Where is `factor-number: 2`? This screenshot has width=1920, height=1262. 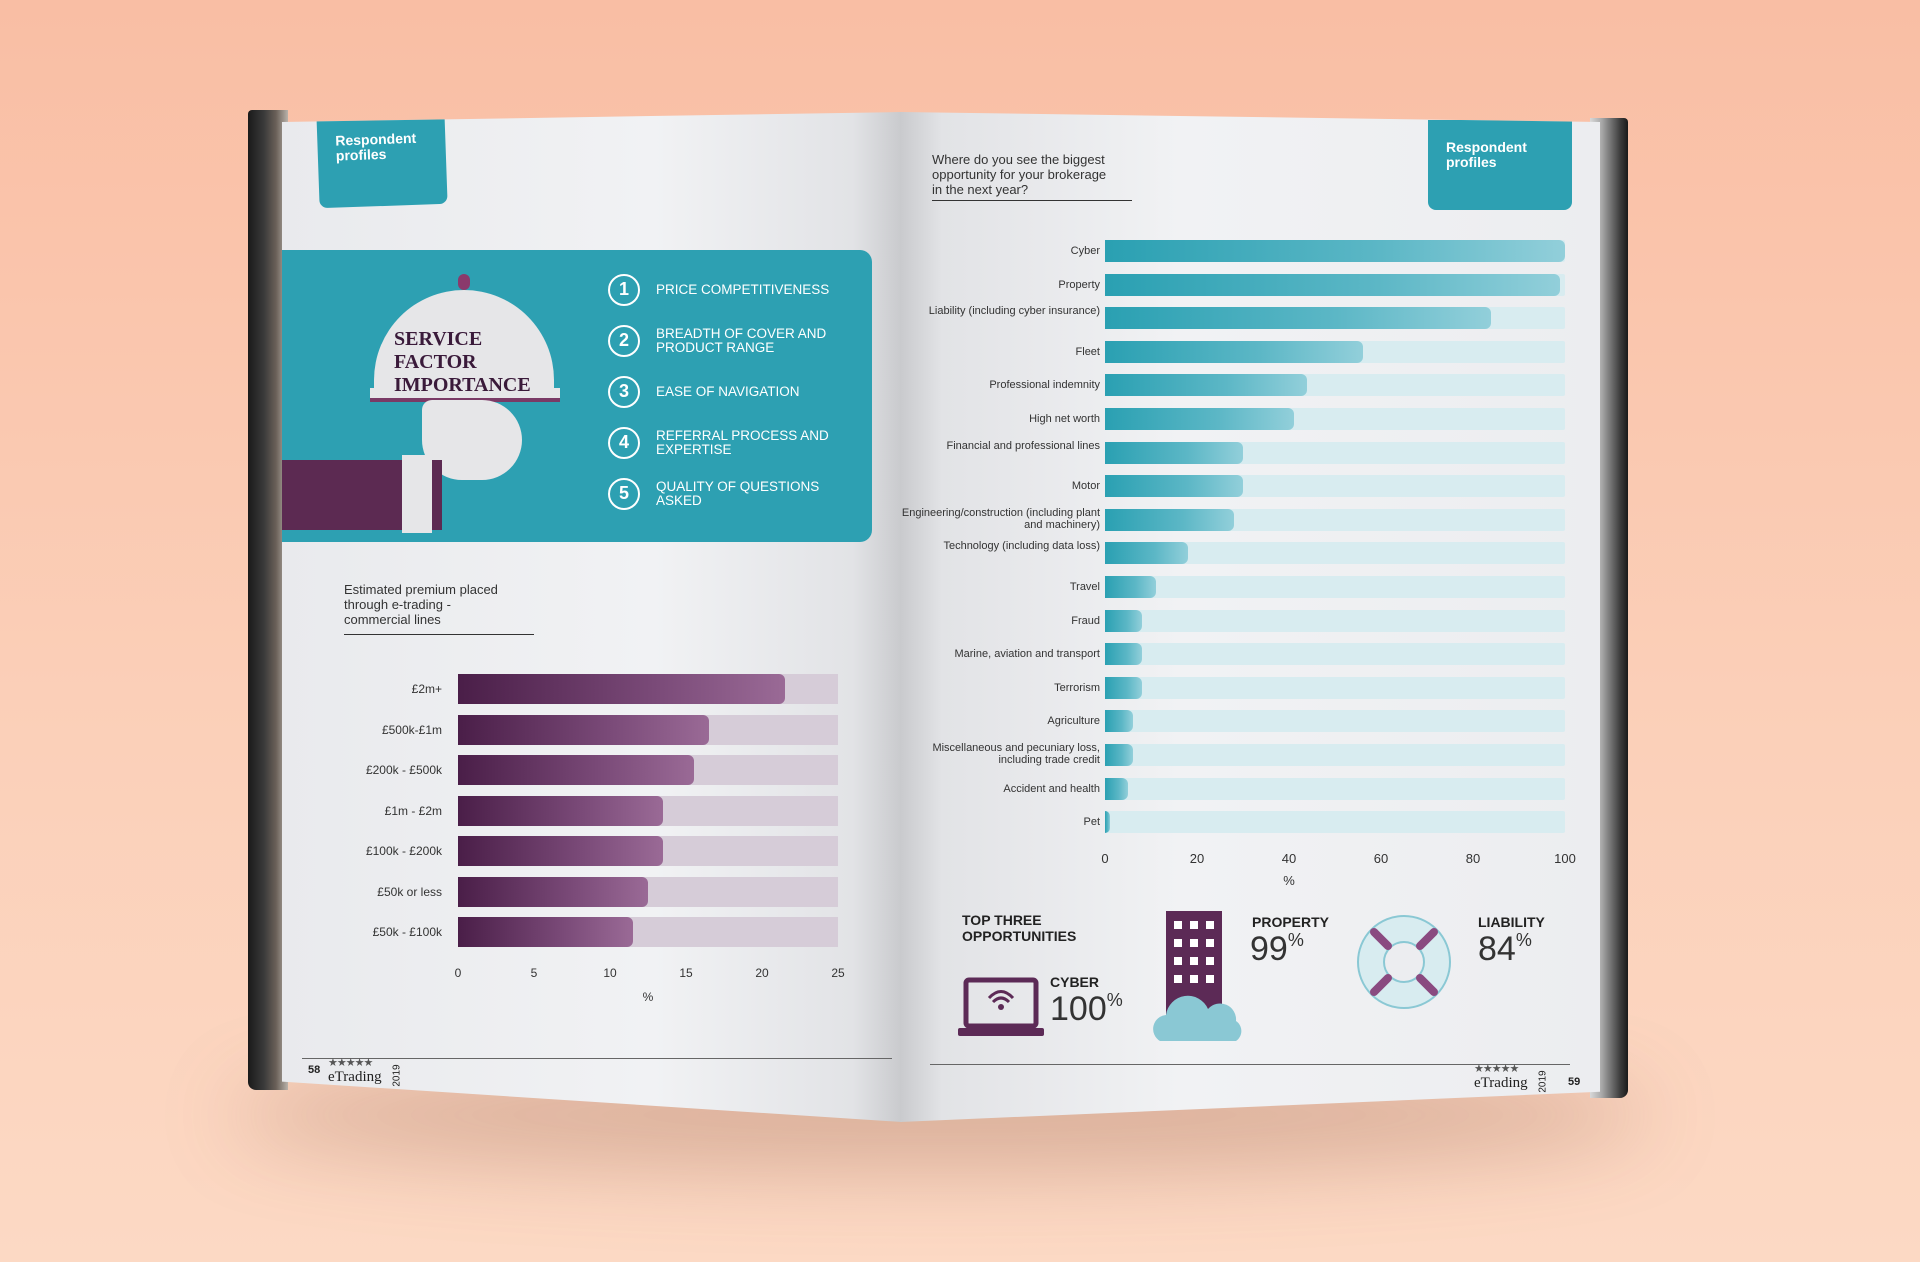
factor-number: 2 is located at coordinates (624, 340).